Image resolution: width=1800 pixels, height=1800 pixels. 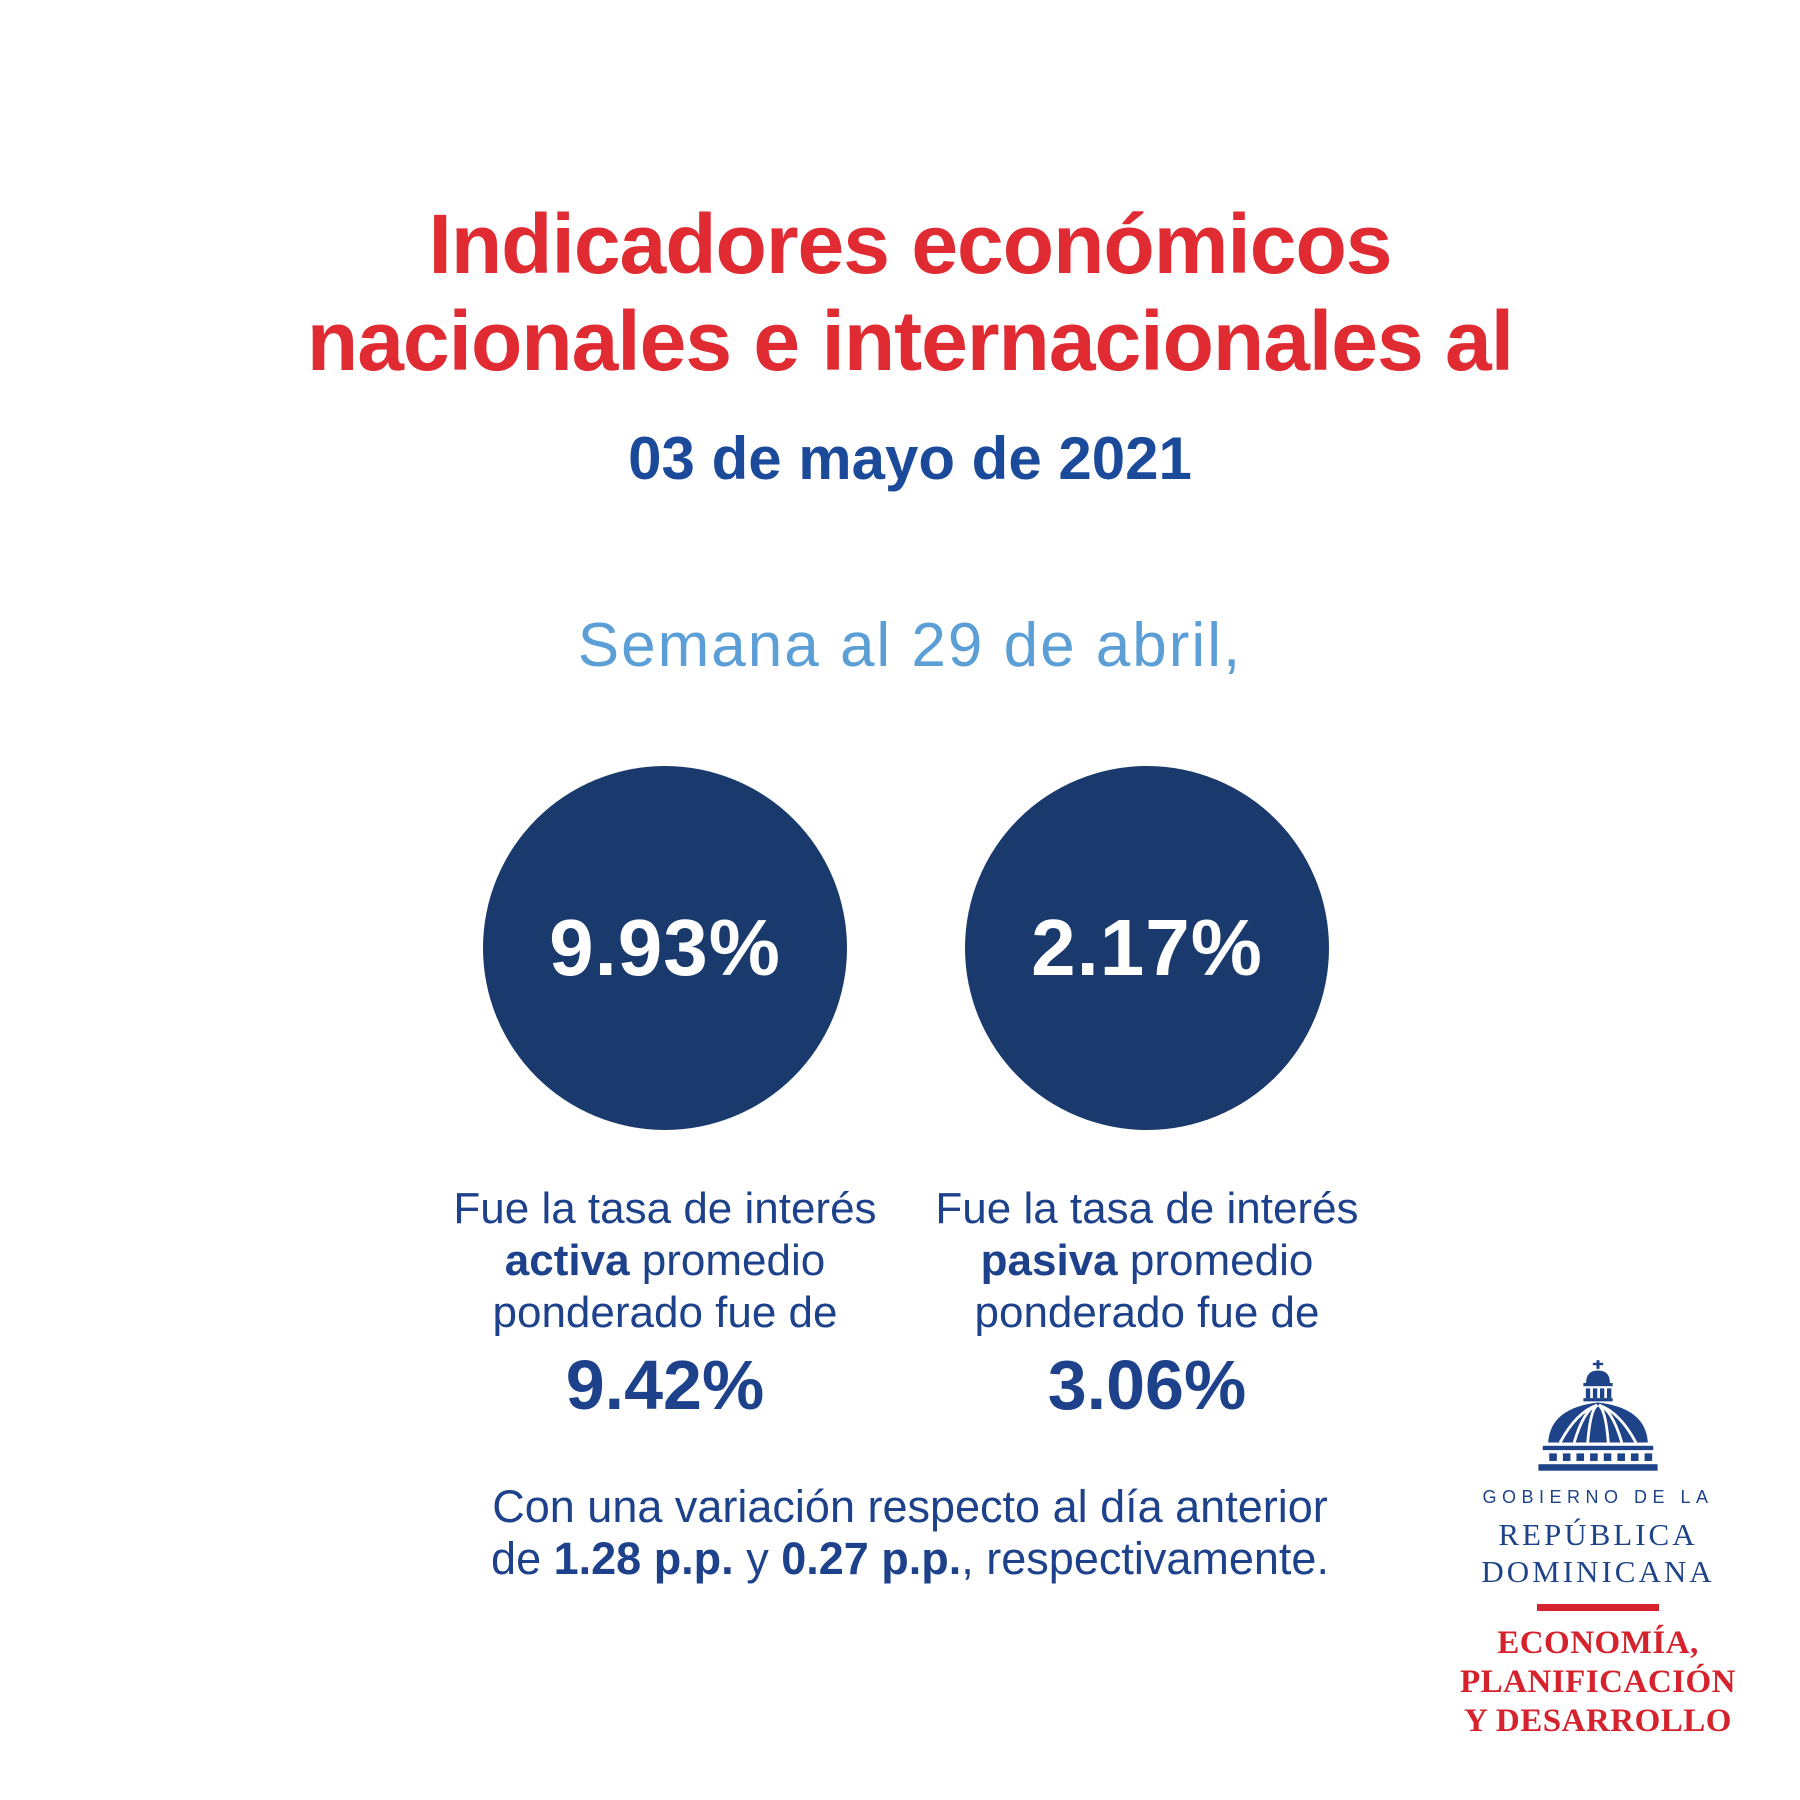 What do you see at coordinates (910, 341) in the screenshot?
I see `page-title-line2: nacionales e internacionales al` at bounding box center [910, 341].